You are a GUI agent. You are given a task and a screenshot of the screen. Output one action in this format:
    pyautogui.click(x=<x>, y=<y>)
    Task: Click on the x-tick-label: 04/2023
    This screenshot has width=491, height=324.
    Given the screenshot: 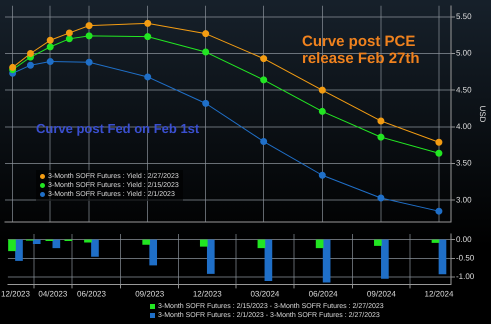 What is the action you would take?
    pyautogui.click(x=53, y=293)
    